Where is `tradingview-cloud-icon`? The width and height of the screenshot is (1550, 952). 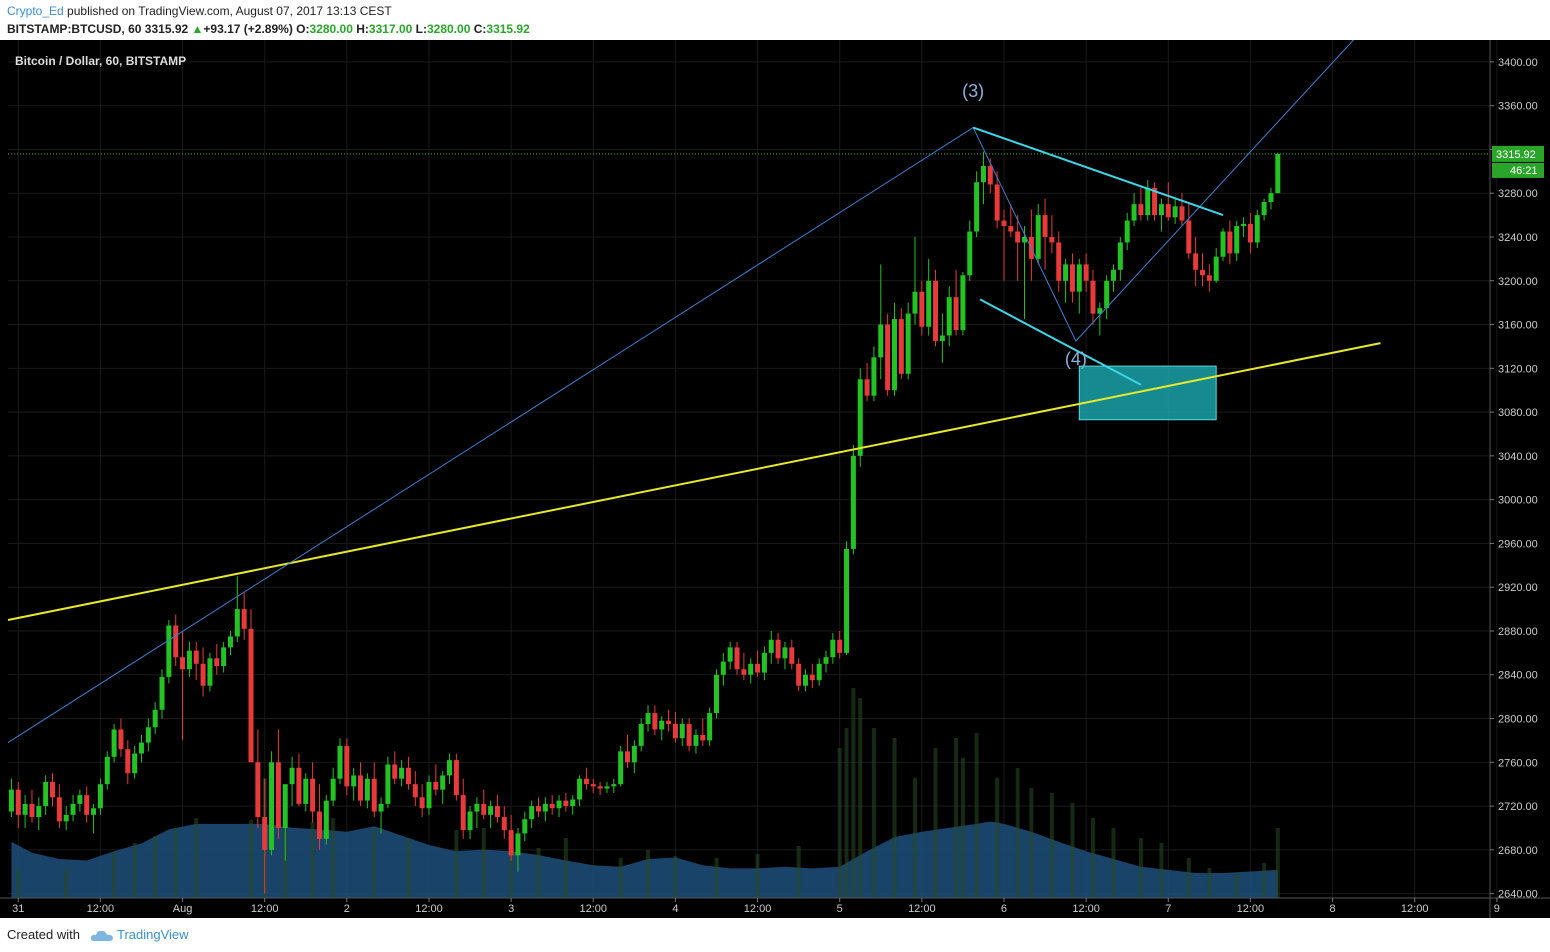 tradingview-cloud-icon is located at coordinates (101, 935).